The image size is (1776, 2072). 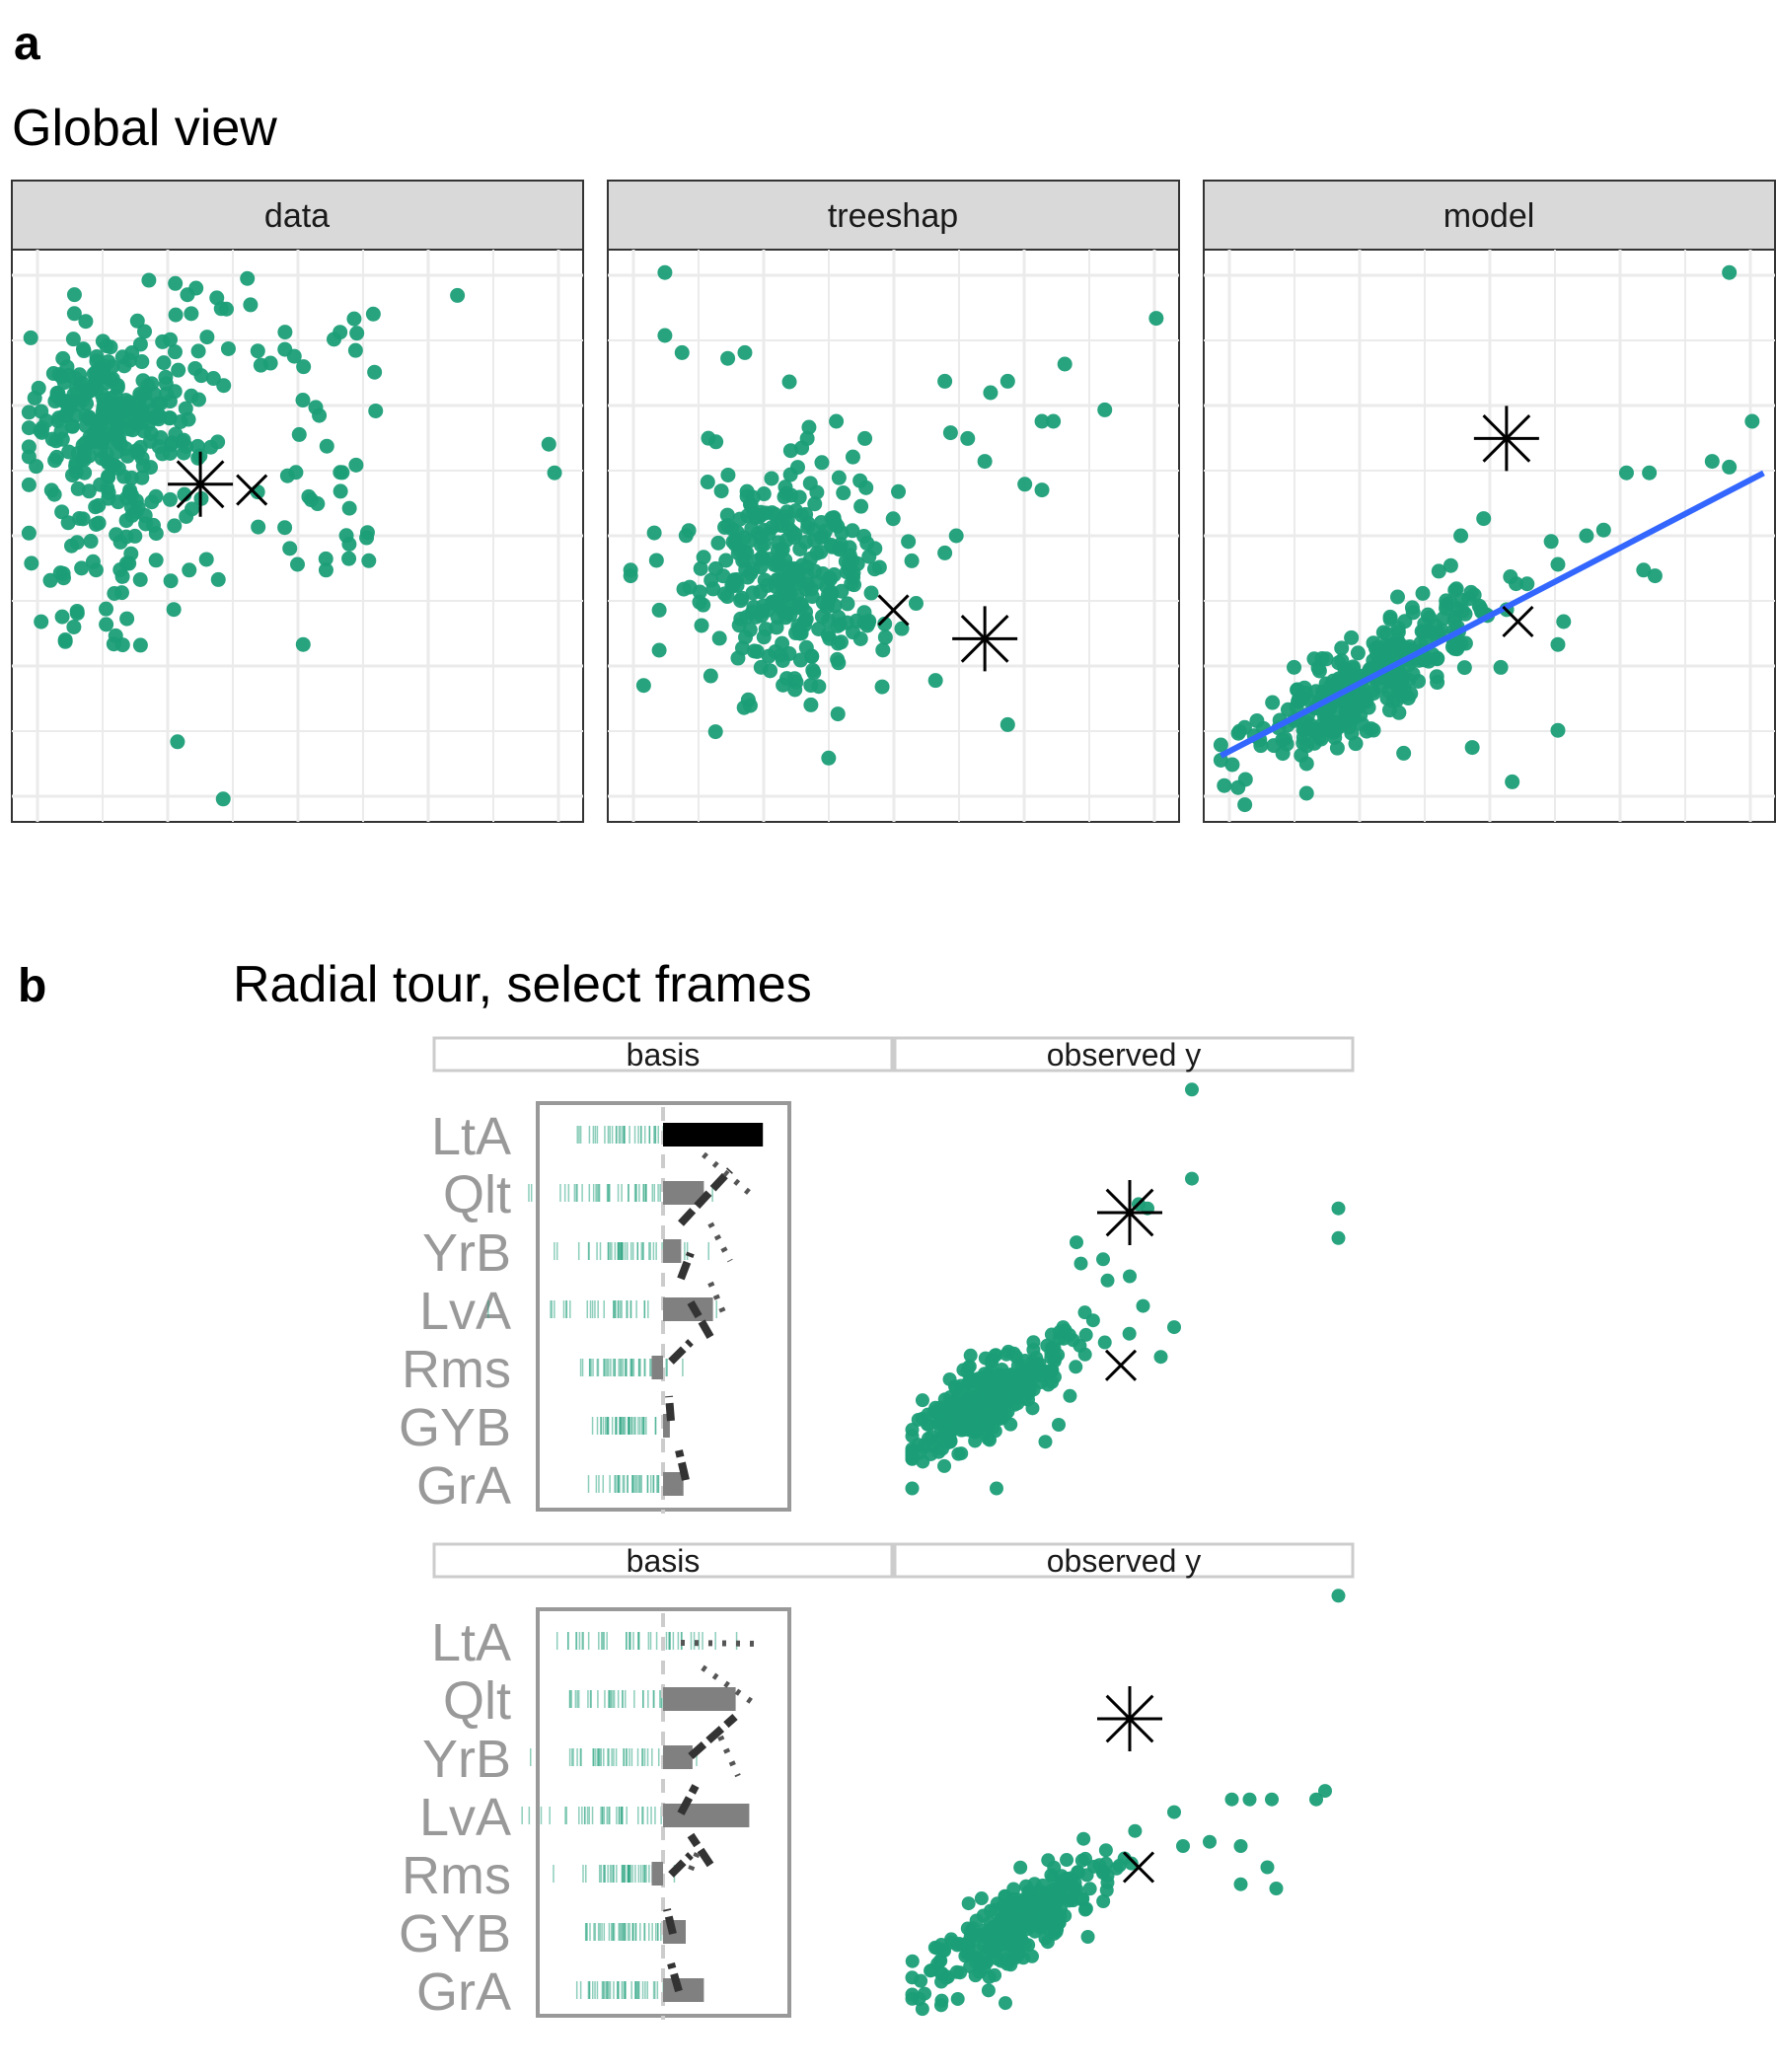 I want to click on variable-label-Qlt: Qlt, so click(x=477, y=1701).